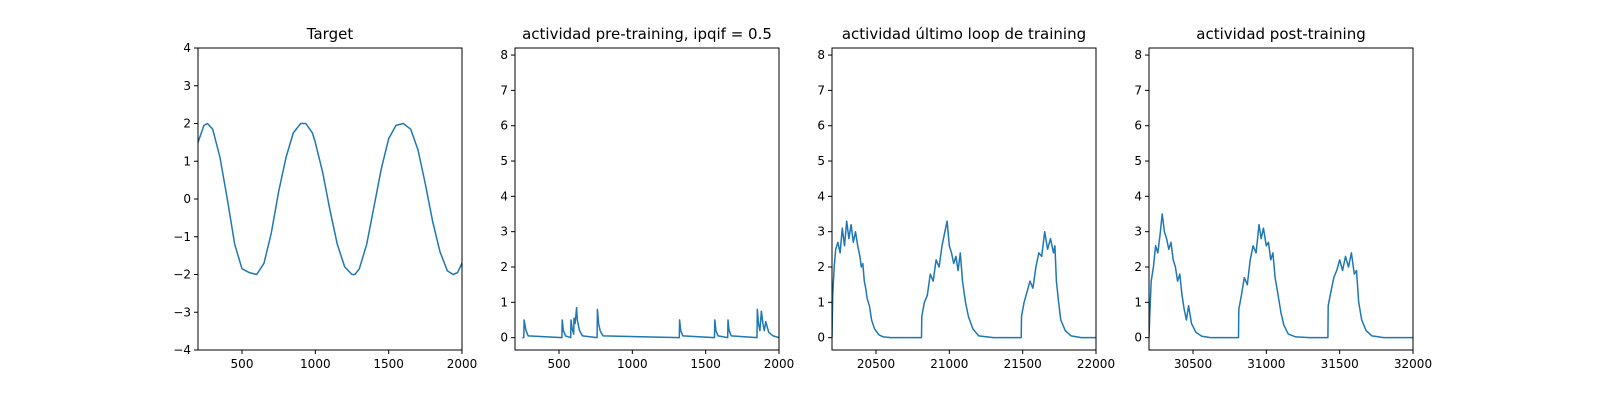 Image resolution: width=1600 pixels, height=400 pixels. Describe the element at coordinates (1266, 364) in the screenshot. I see `x-tick-label: 31000` at that location.